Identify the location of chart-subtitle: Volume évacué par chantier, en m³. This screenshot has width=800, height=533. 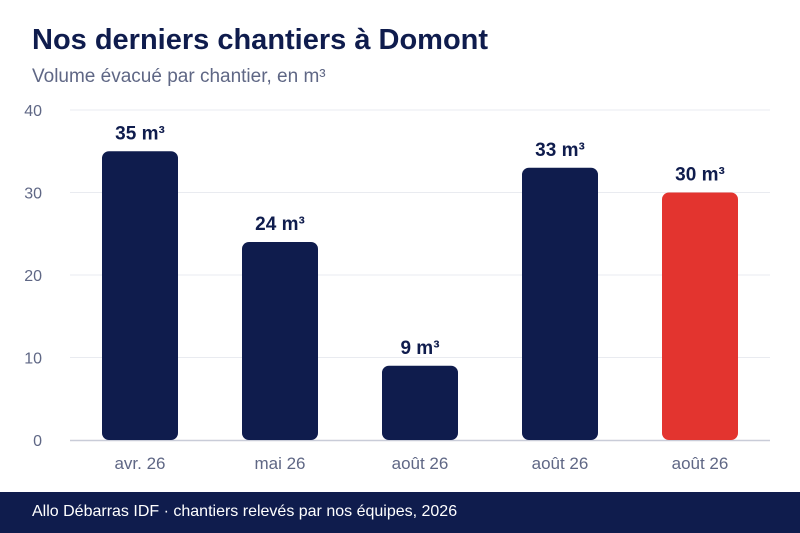
(179, 76).